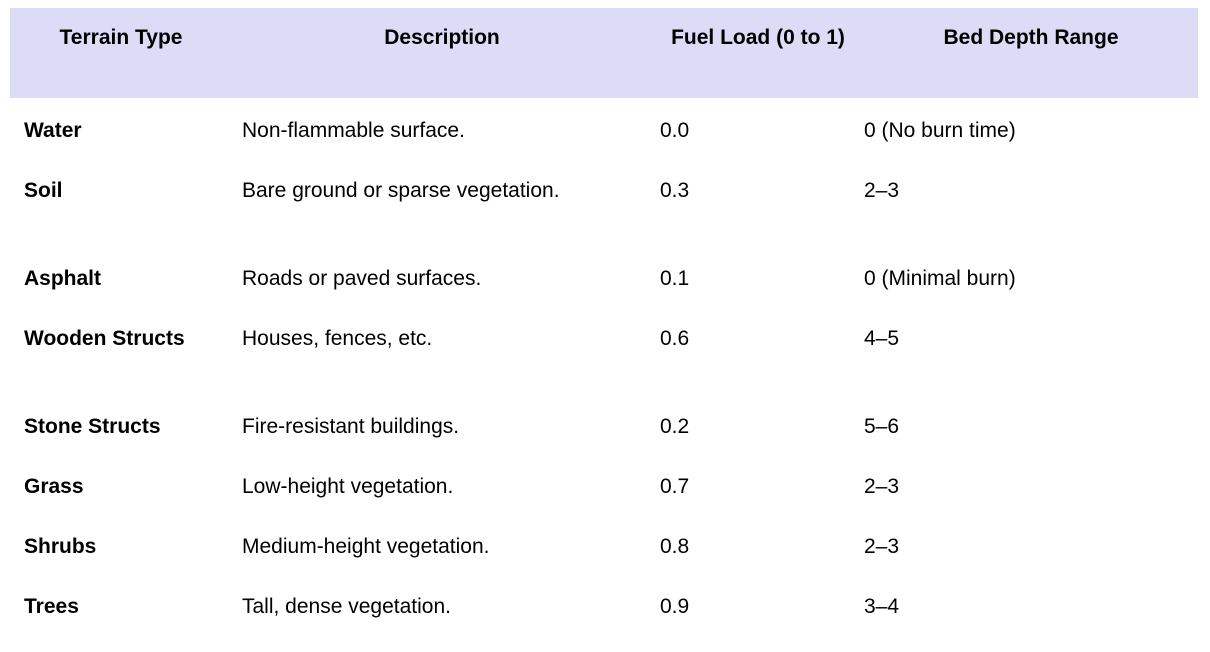  What do you see at coordinates (104, 338) in the screenshot?
I see `cell-terrain-type: Wooden Structs` at bounding box center [104, 338].